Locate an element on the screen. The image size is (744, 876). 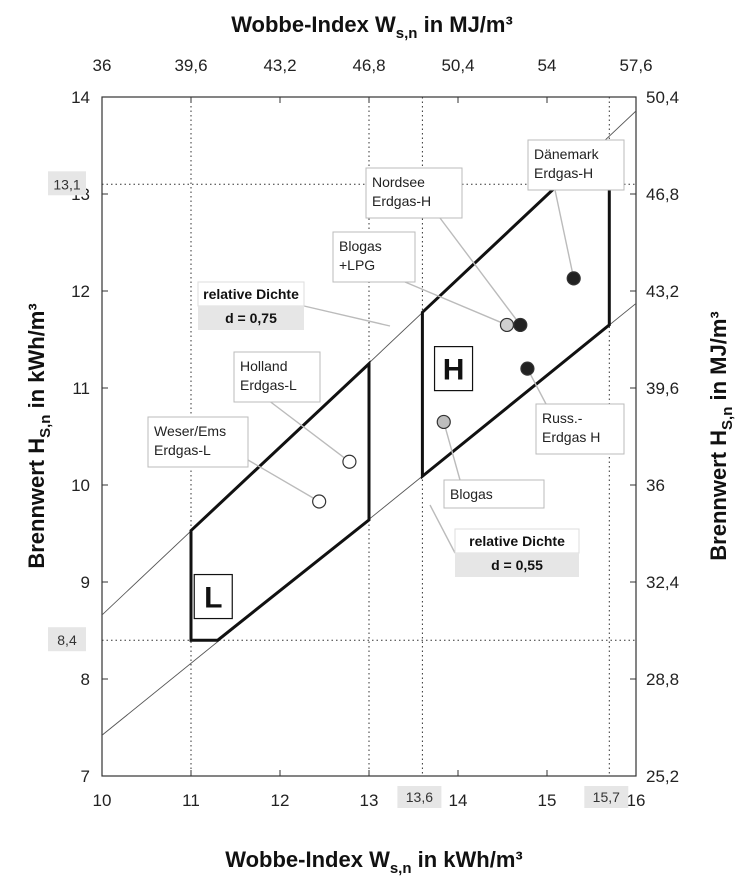
left-axis-title-sub: S,n is located at coordinates (45, 426).